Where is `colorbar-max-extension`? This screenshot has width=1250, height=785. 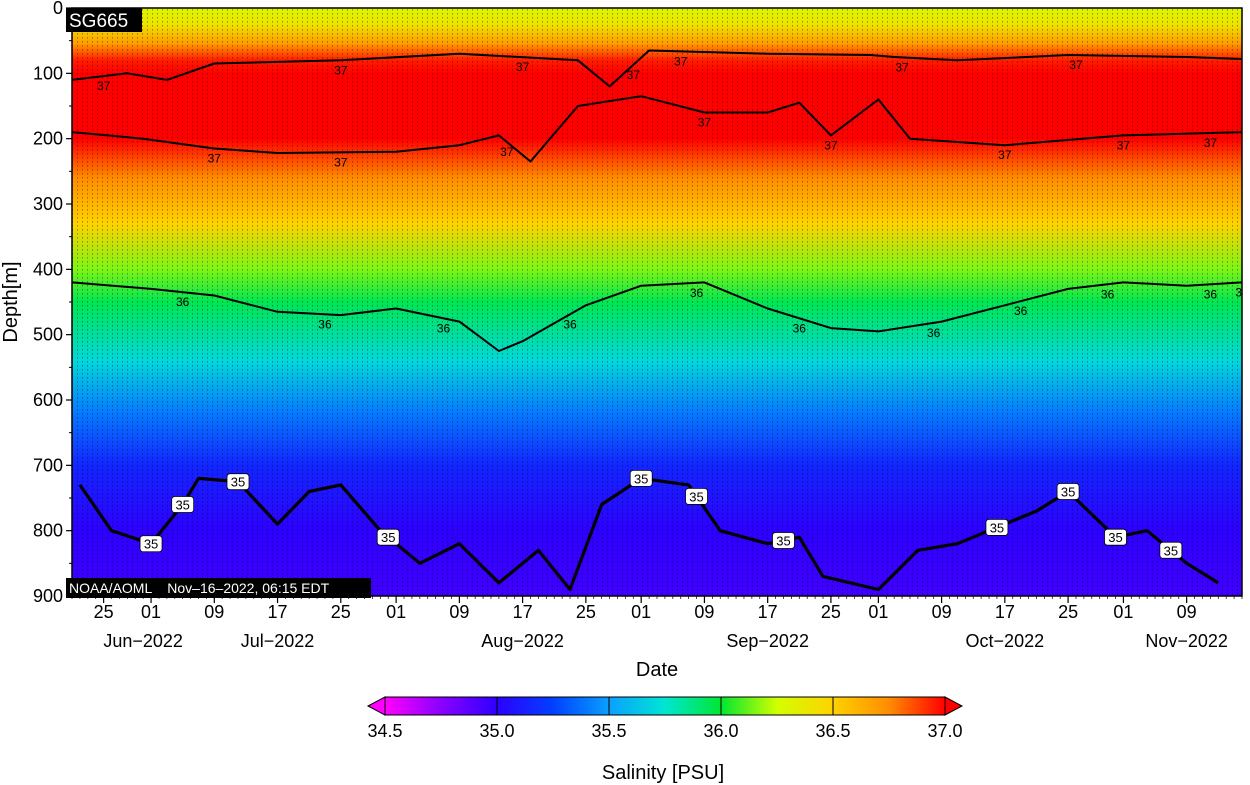
colorbar-max-extension is located at coordinates (954, 706).